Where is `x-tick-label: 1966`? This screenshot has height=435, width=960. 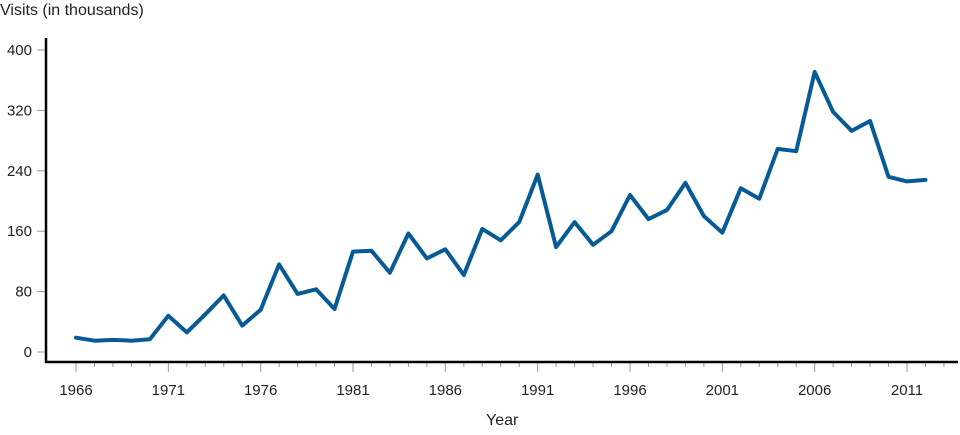 x-tick-label: 1966 is located at coordinates (75, 390).